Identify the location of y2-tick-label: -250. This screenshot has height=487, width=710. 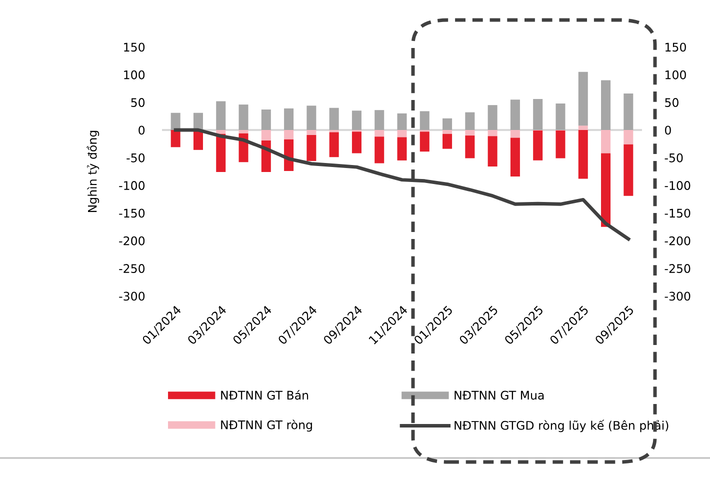
(677, 268).